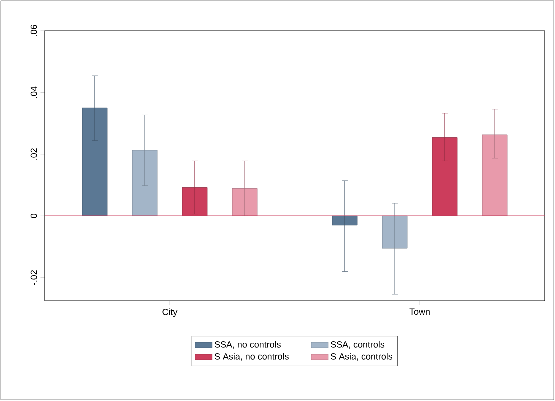 The image size is (555, 401). I want to click on legend-label: S Asia, no controls, so click(251, 357).